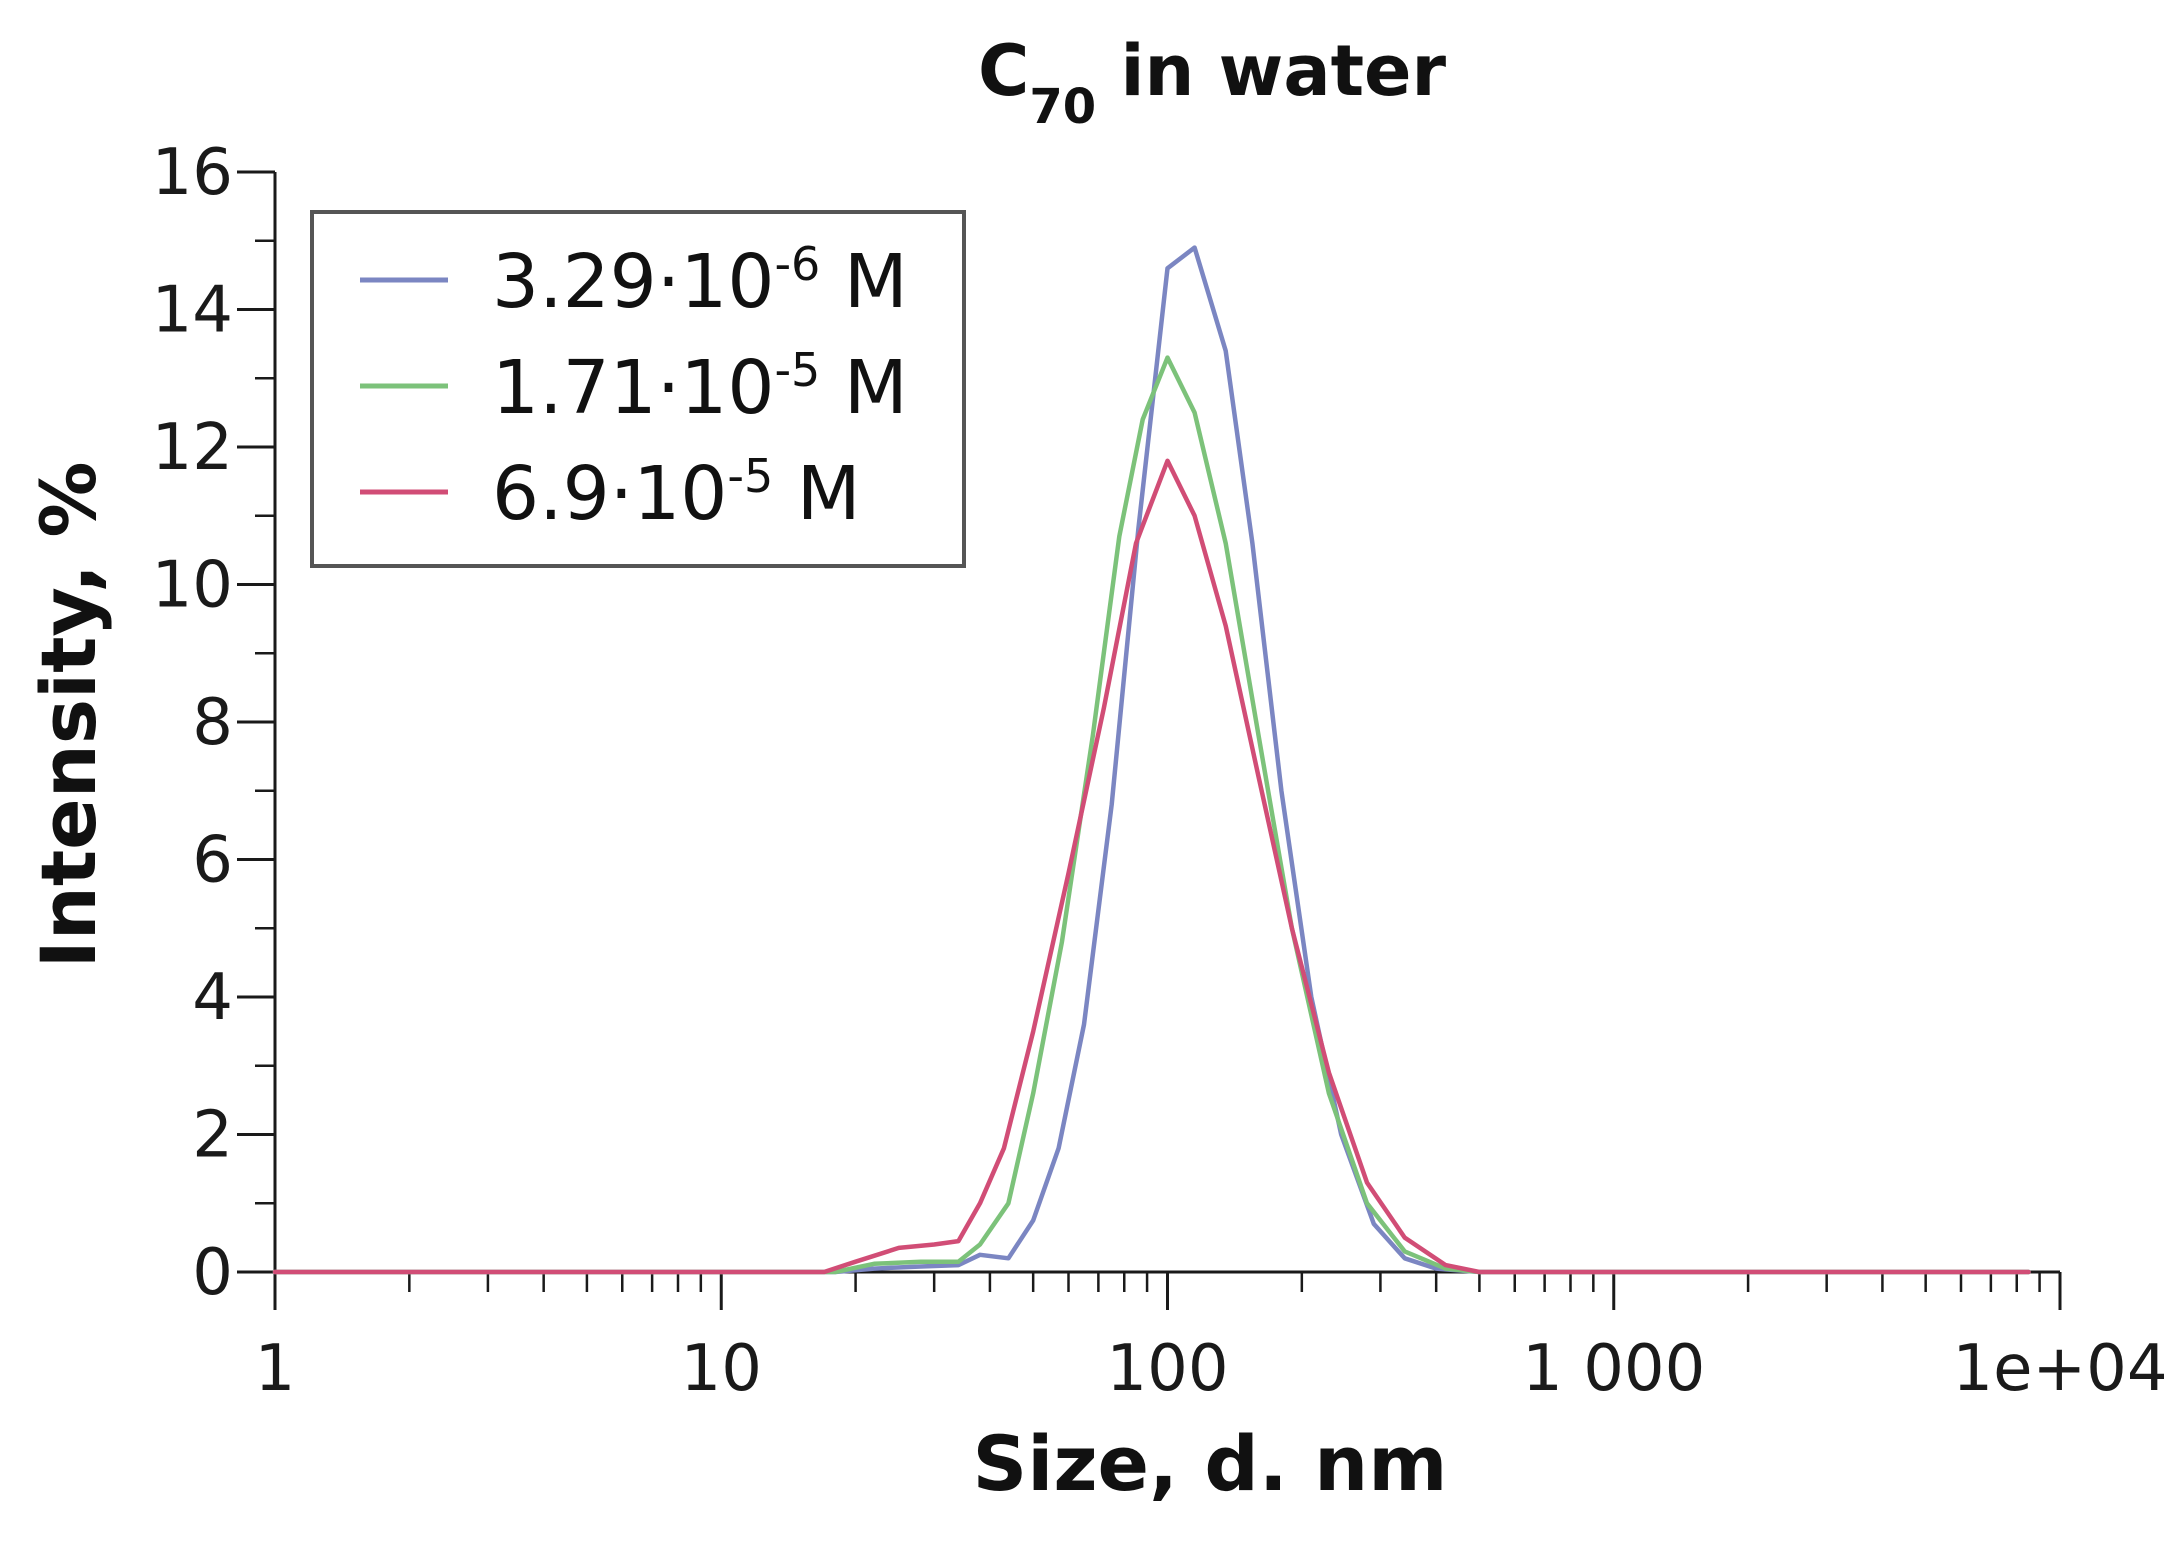  Describe the element at coordinates (68, 714) in the screenshot. I see `y-axis-title: Intensity, %` at that location.